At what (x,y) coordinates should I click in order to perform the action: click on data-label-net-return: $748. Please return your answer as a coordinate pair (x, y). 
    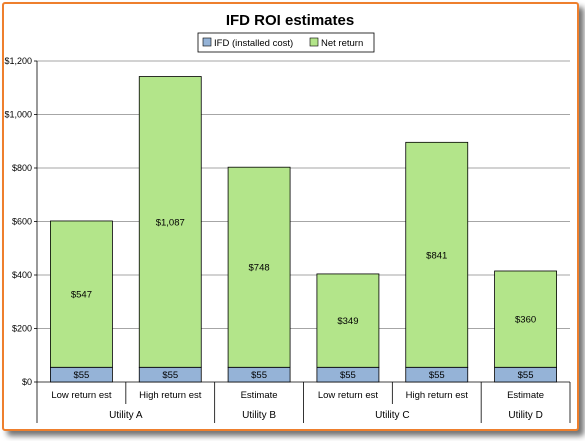
    Looking at the image, I should click on (259, 268).